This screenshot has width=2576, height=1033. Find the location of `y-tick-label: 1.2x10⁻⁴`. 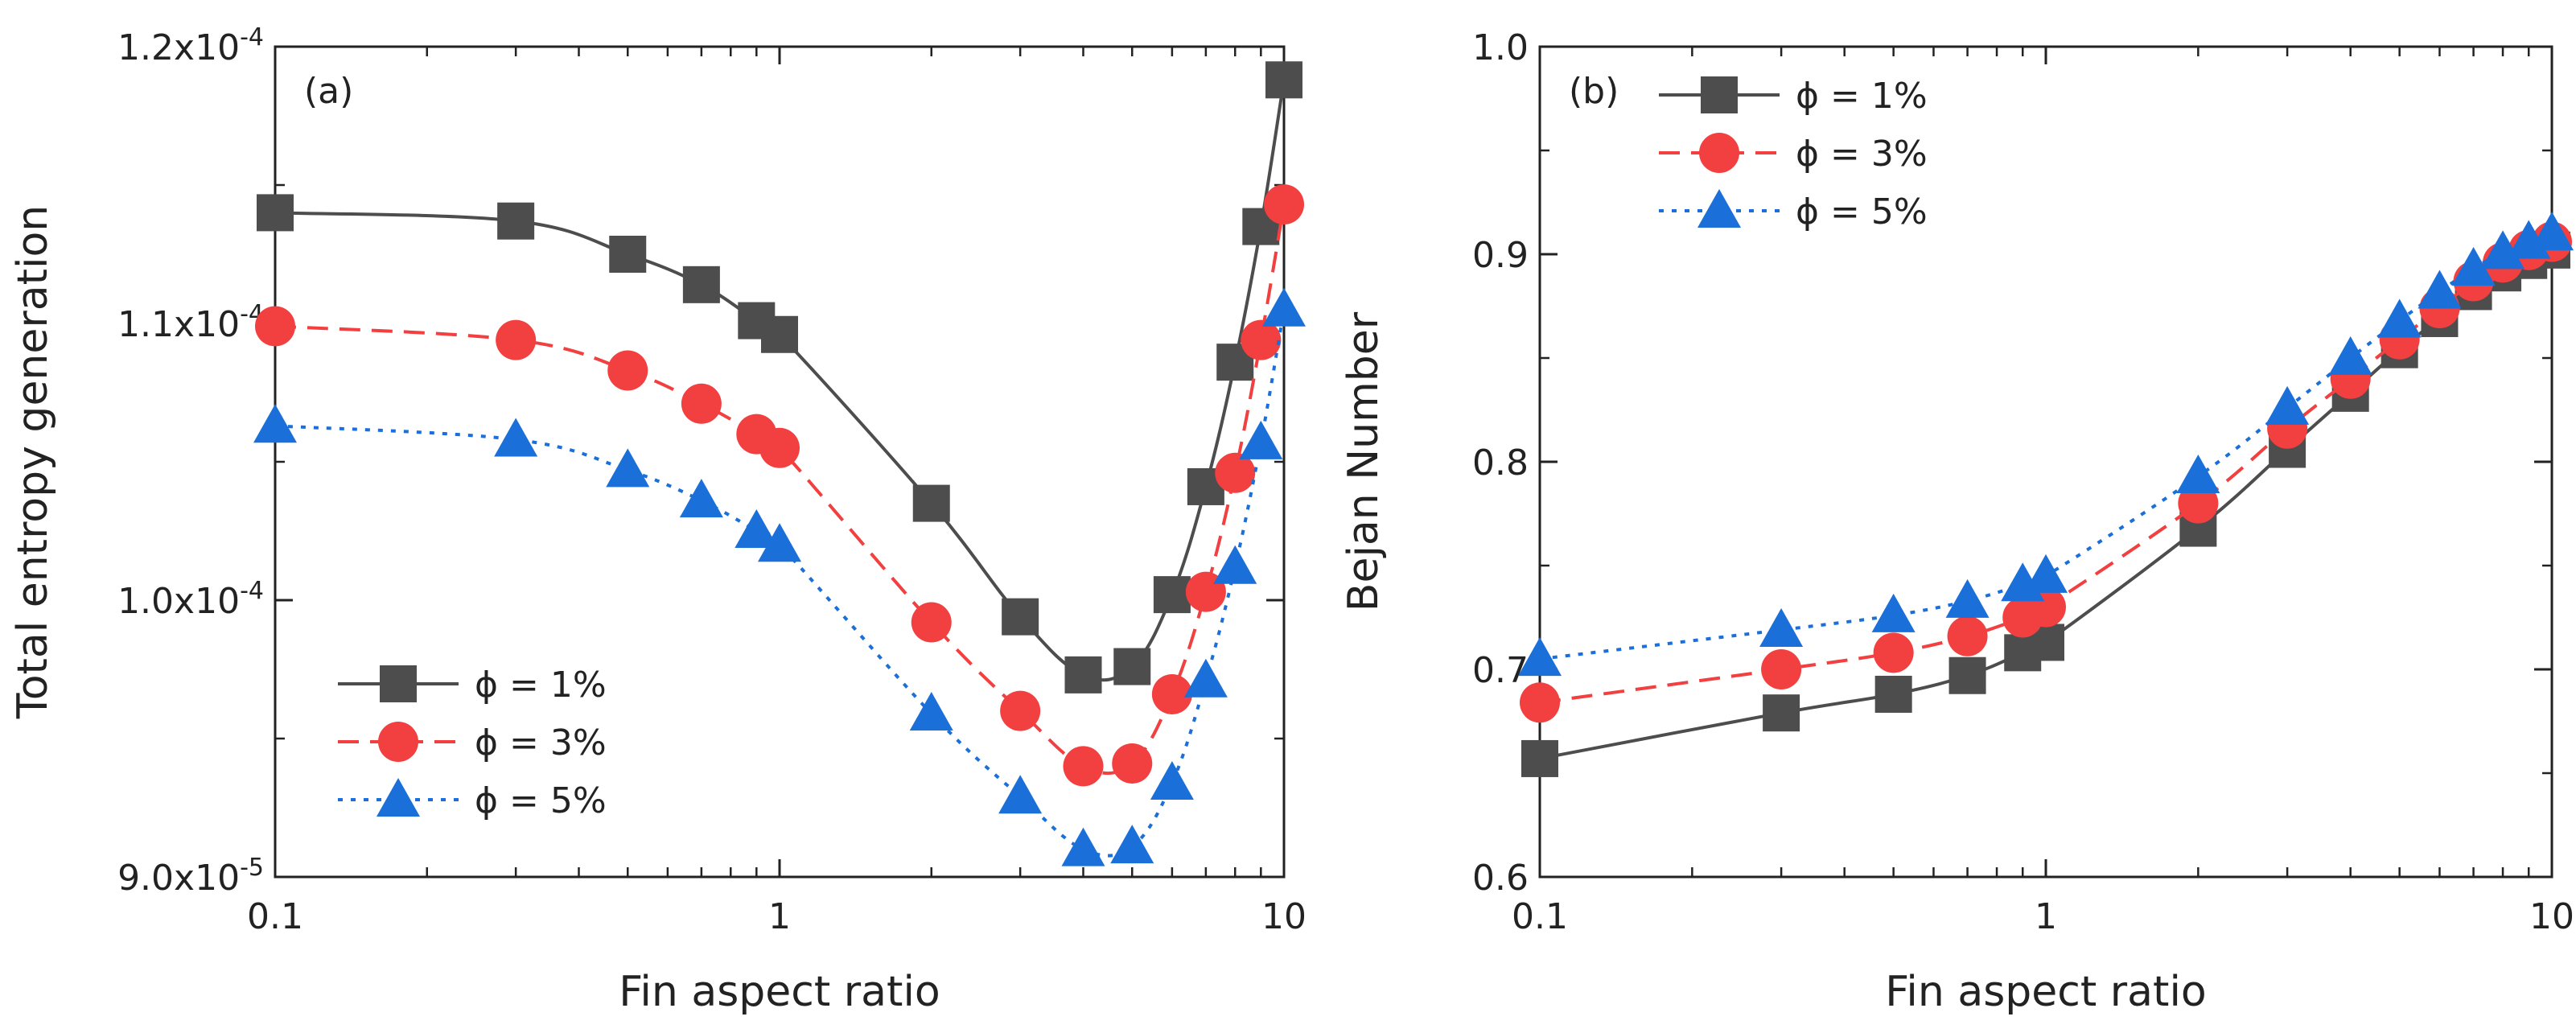

y-tick-label: 1.2x10⁻⁴ is located at coordinates (190, 45).